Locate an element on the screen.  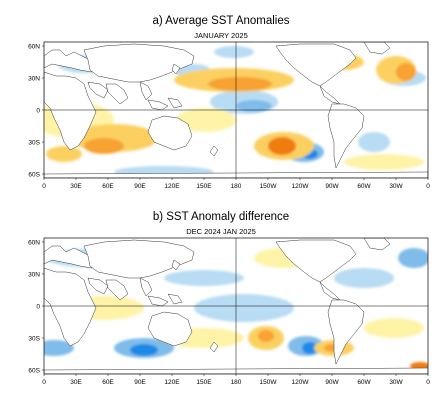
panel_a-lon-label: 150E is located at coordinates (204, 186).